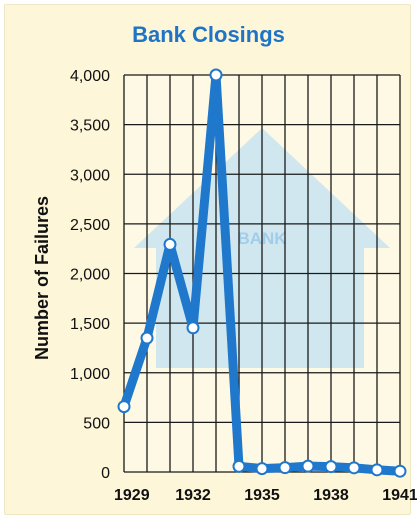 This screenshot has height=521, width=417. Describe the element at coordinates (208, 34) in the screenshot. I see `chart-title: Bank Closings` at that location.